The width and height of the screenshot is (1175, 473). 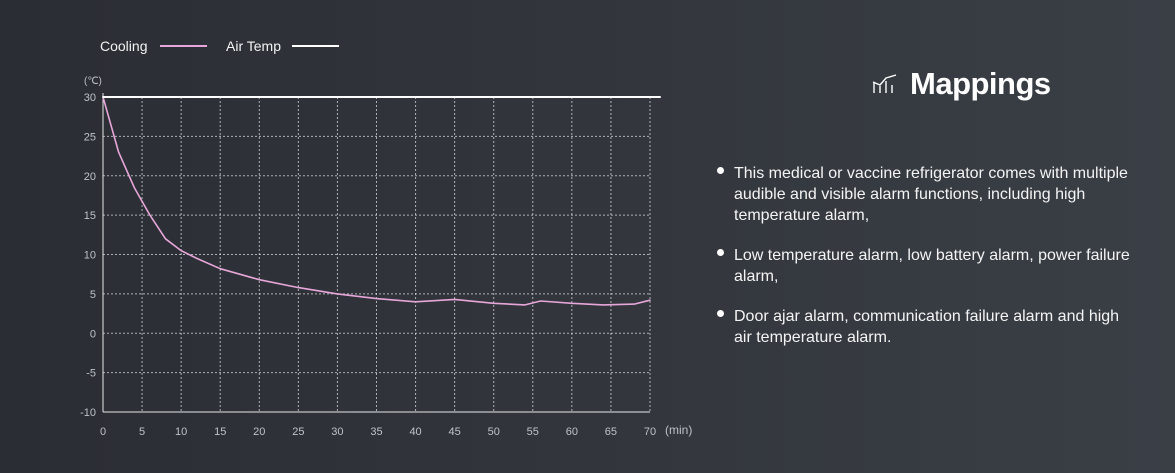 What do you see at coordinates (90, 256) in the screenshot?
I see `y-tick-label: 10` at bounding box center [90, 256].